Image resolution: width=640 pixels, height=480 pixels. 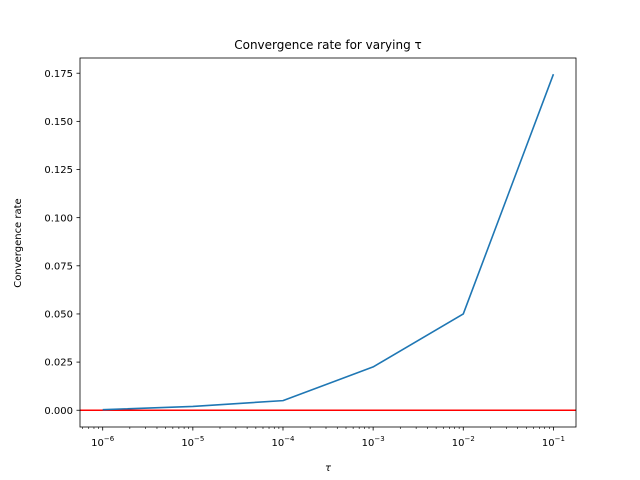 What do you see at coordinates (58, 122) in the screenshot?
I see `y-tick-label: 0.150` at bounding box center [58, 122].